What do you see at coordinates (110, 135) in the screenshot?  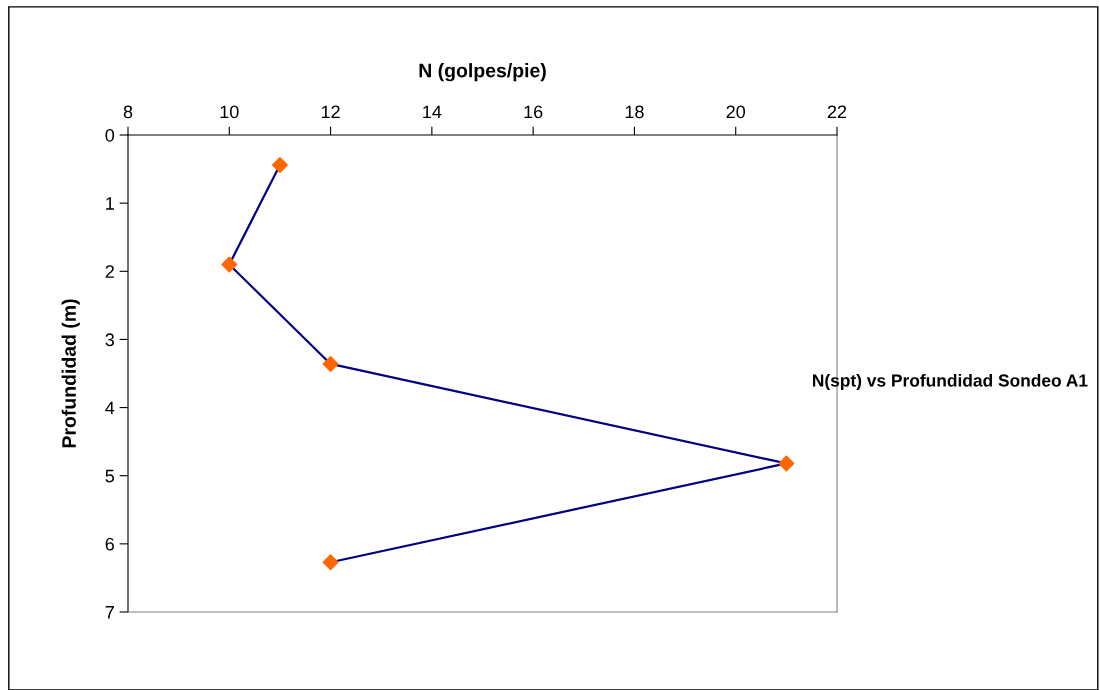 I see `y-tick-label: 0` at bounding box center [110, 135].